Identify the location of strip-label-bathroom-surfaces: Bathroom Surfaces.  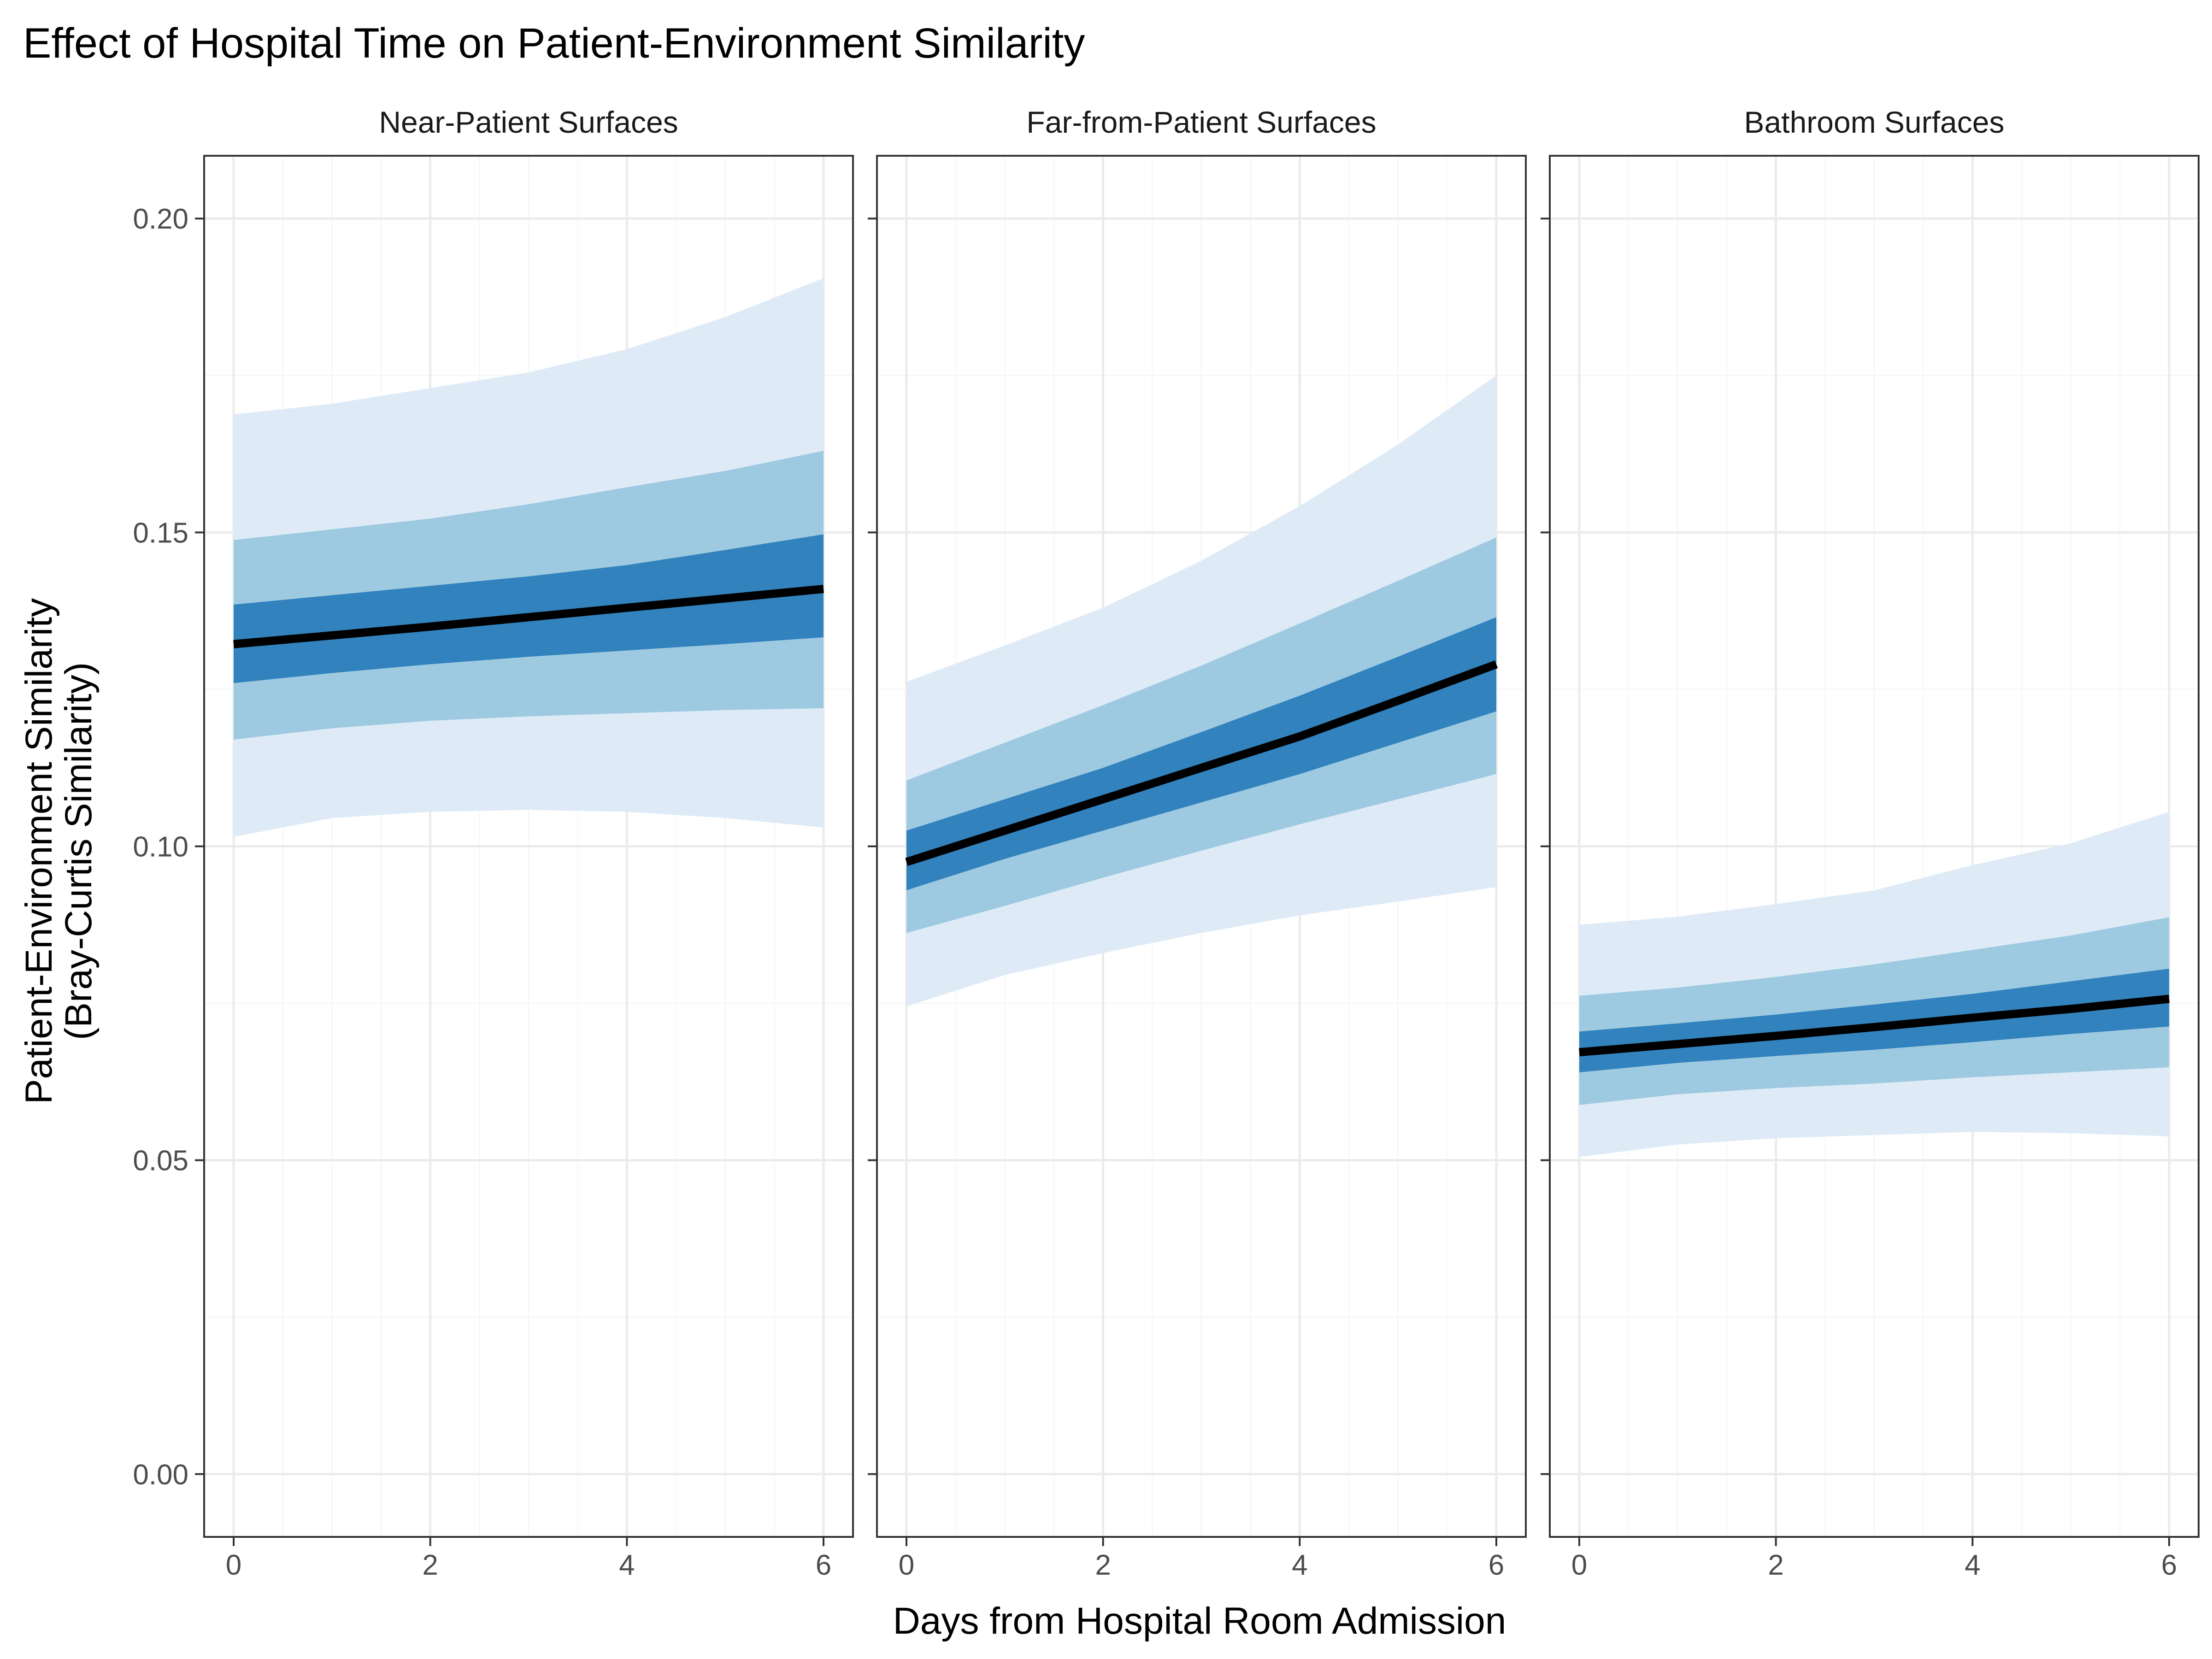
(1874, 122).